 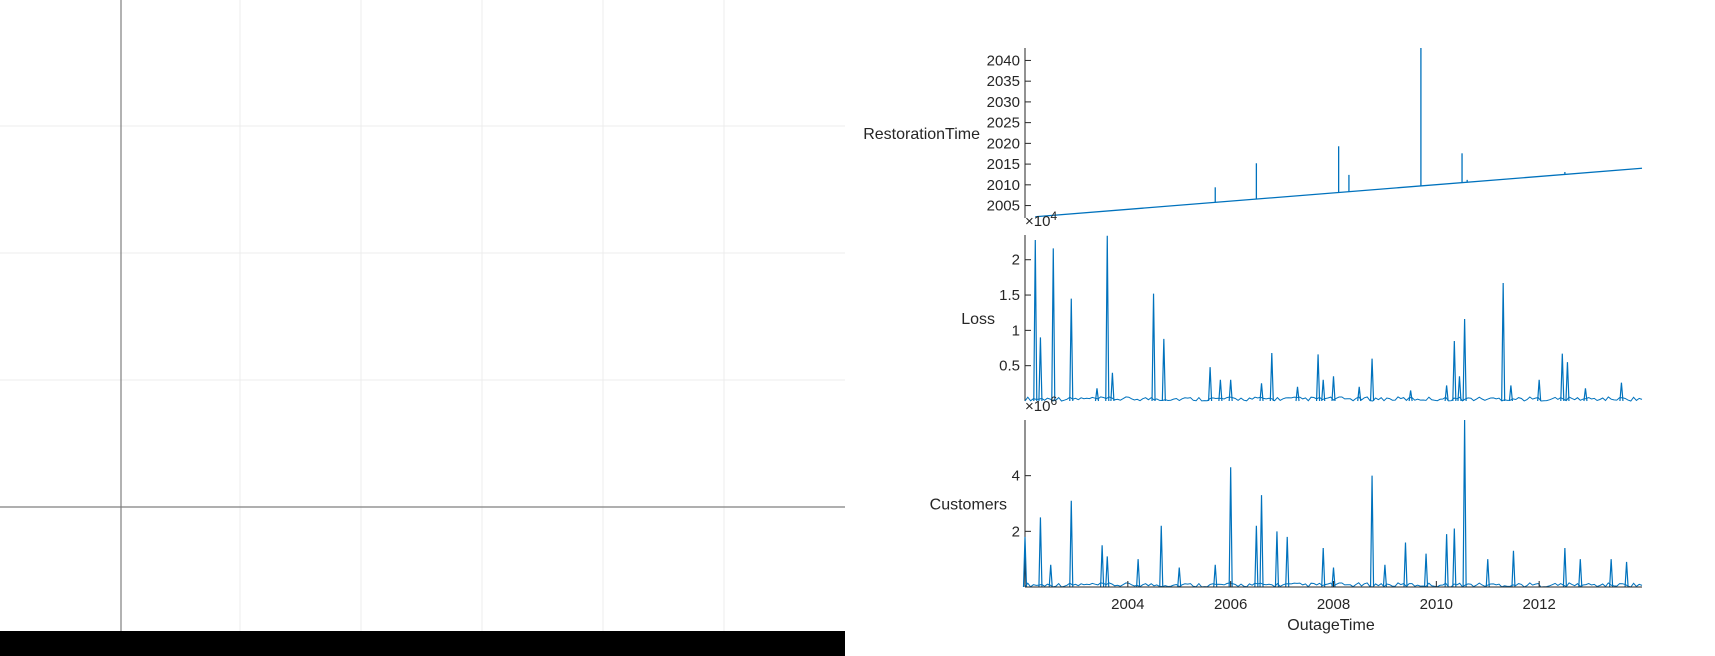 What do you see at coordinates (1003, 123) in the screenshot?
I see `y-tick-label: 2025` at bounding box center [1003, 123].